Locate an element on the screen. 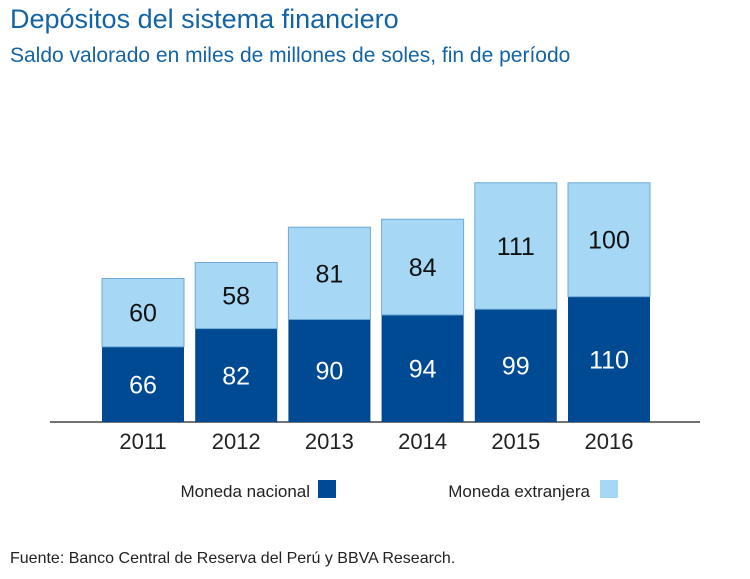 The image size is (750, 579). legend-label-nacional: Moneda nacional is located at coordinates (245, 491).